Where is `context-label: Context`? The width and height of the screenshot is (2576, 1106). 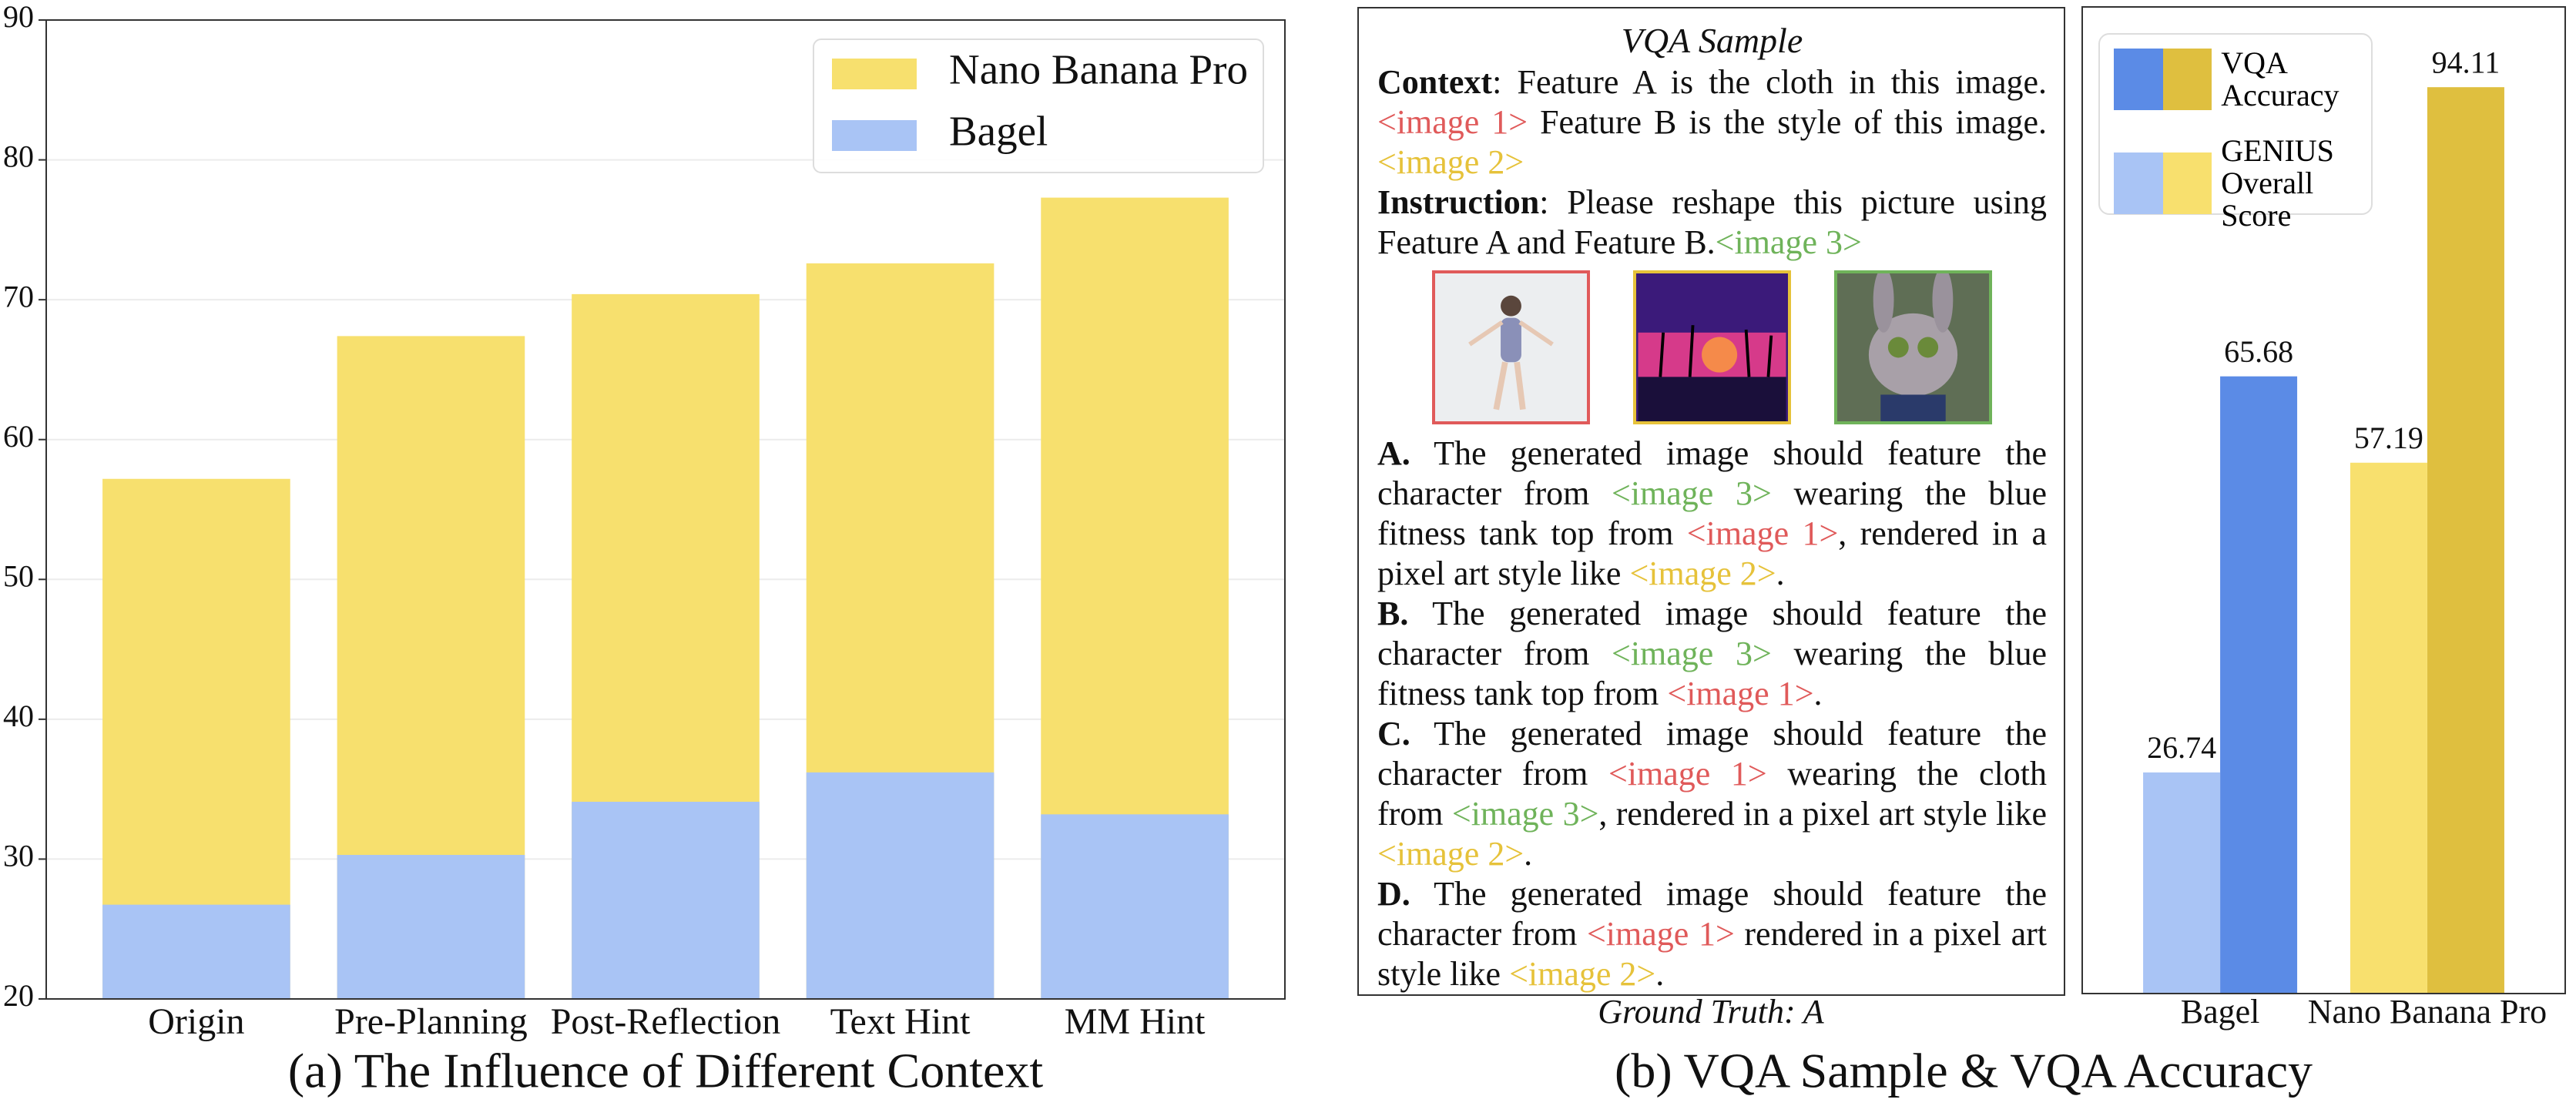
context-label: Context is located at coordinates (1435, 82).